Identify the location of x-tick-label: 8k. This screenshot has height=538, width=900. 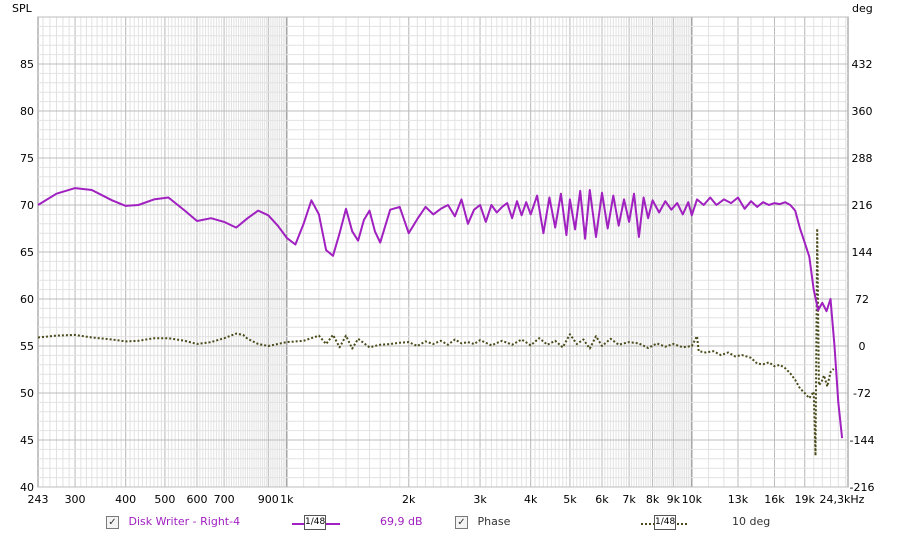
(653, 499).